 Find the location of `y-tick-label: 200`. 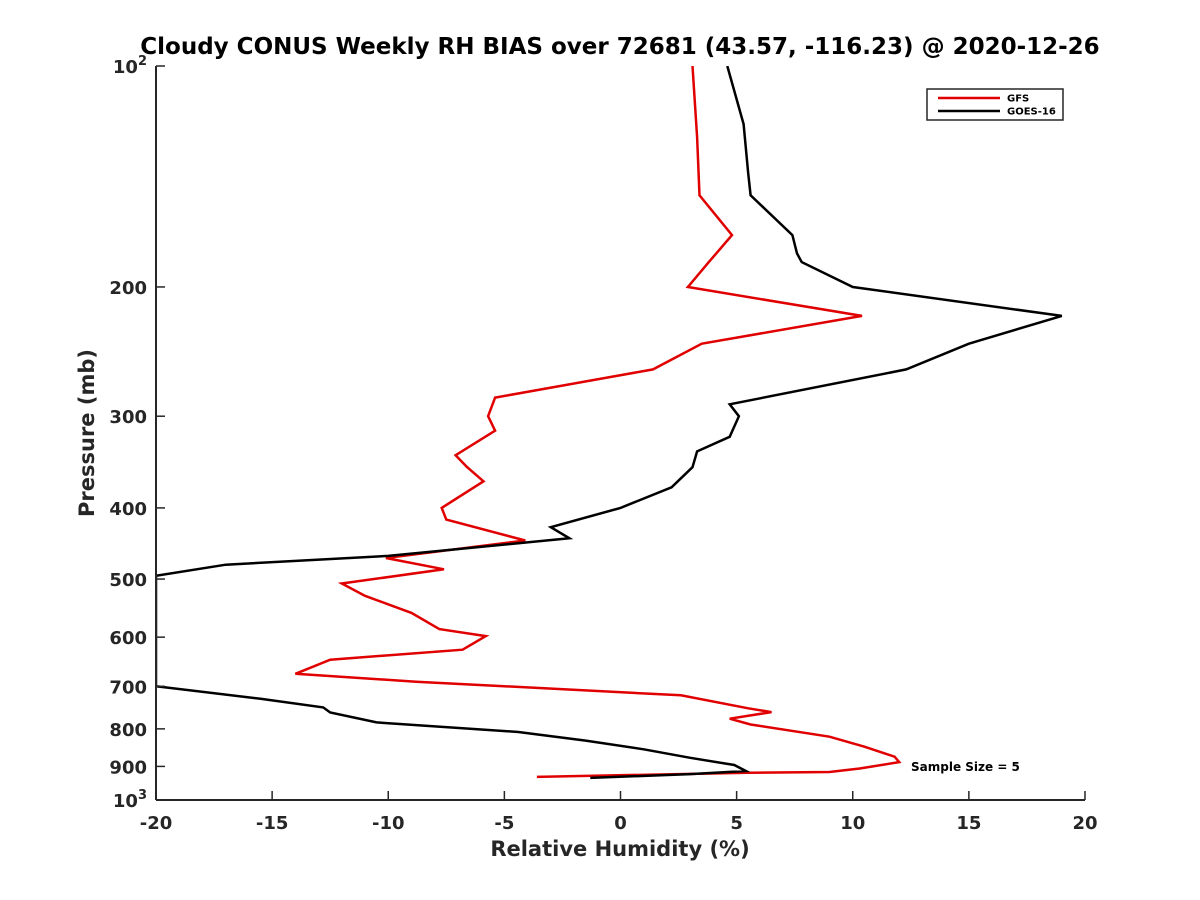

y-tick-label: 200 is located at coordinates (128, 288).